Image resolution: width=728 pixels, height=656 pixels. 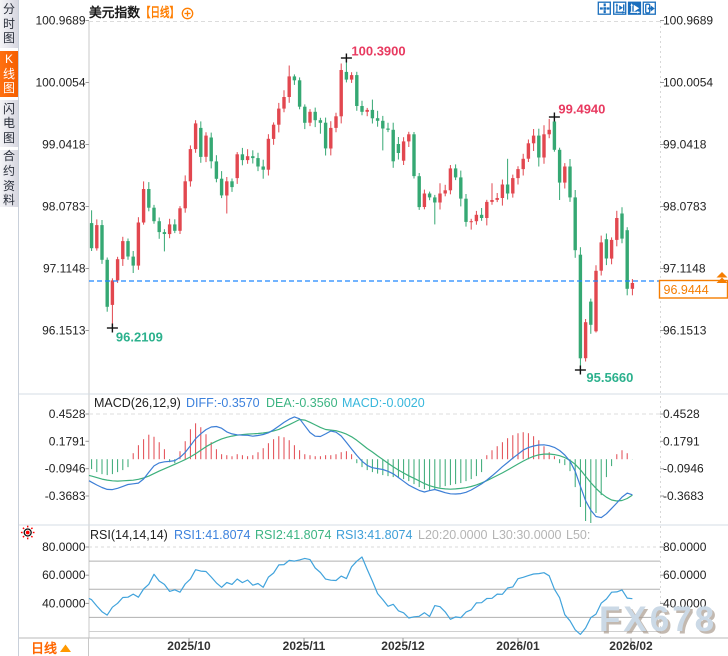 What do you see at coordinates (453, 535) in the screenshot?
I see `svg-text: L20:20.0000` at bounding box center [453, 535].